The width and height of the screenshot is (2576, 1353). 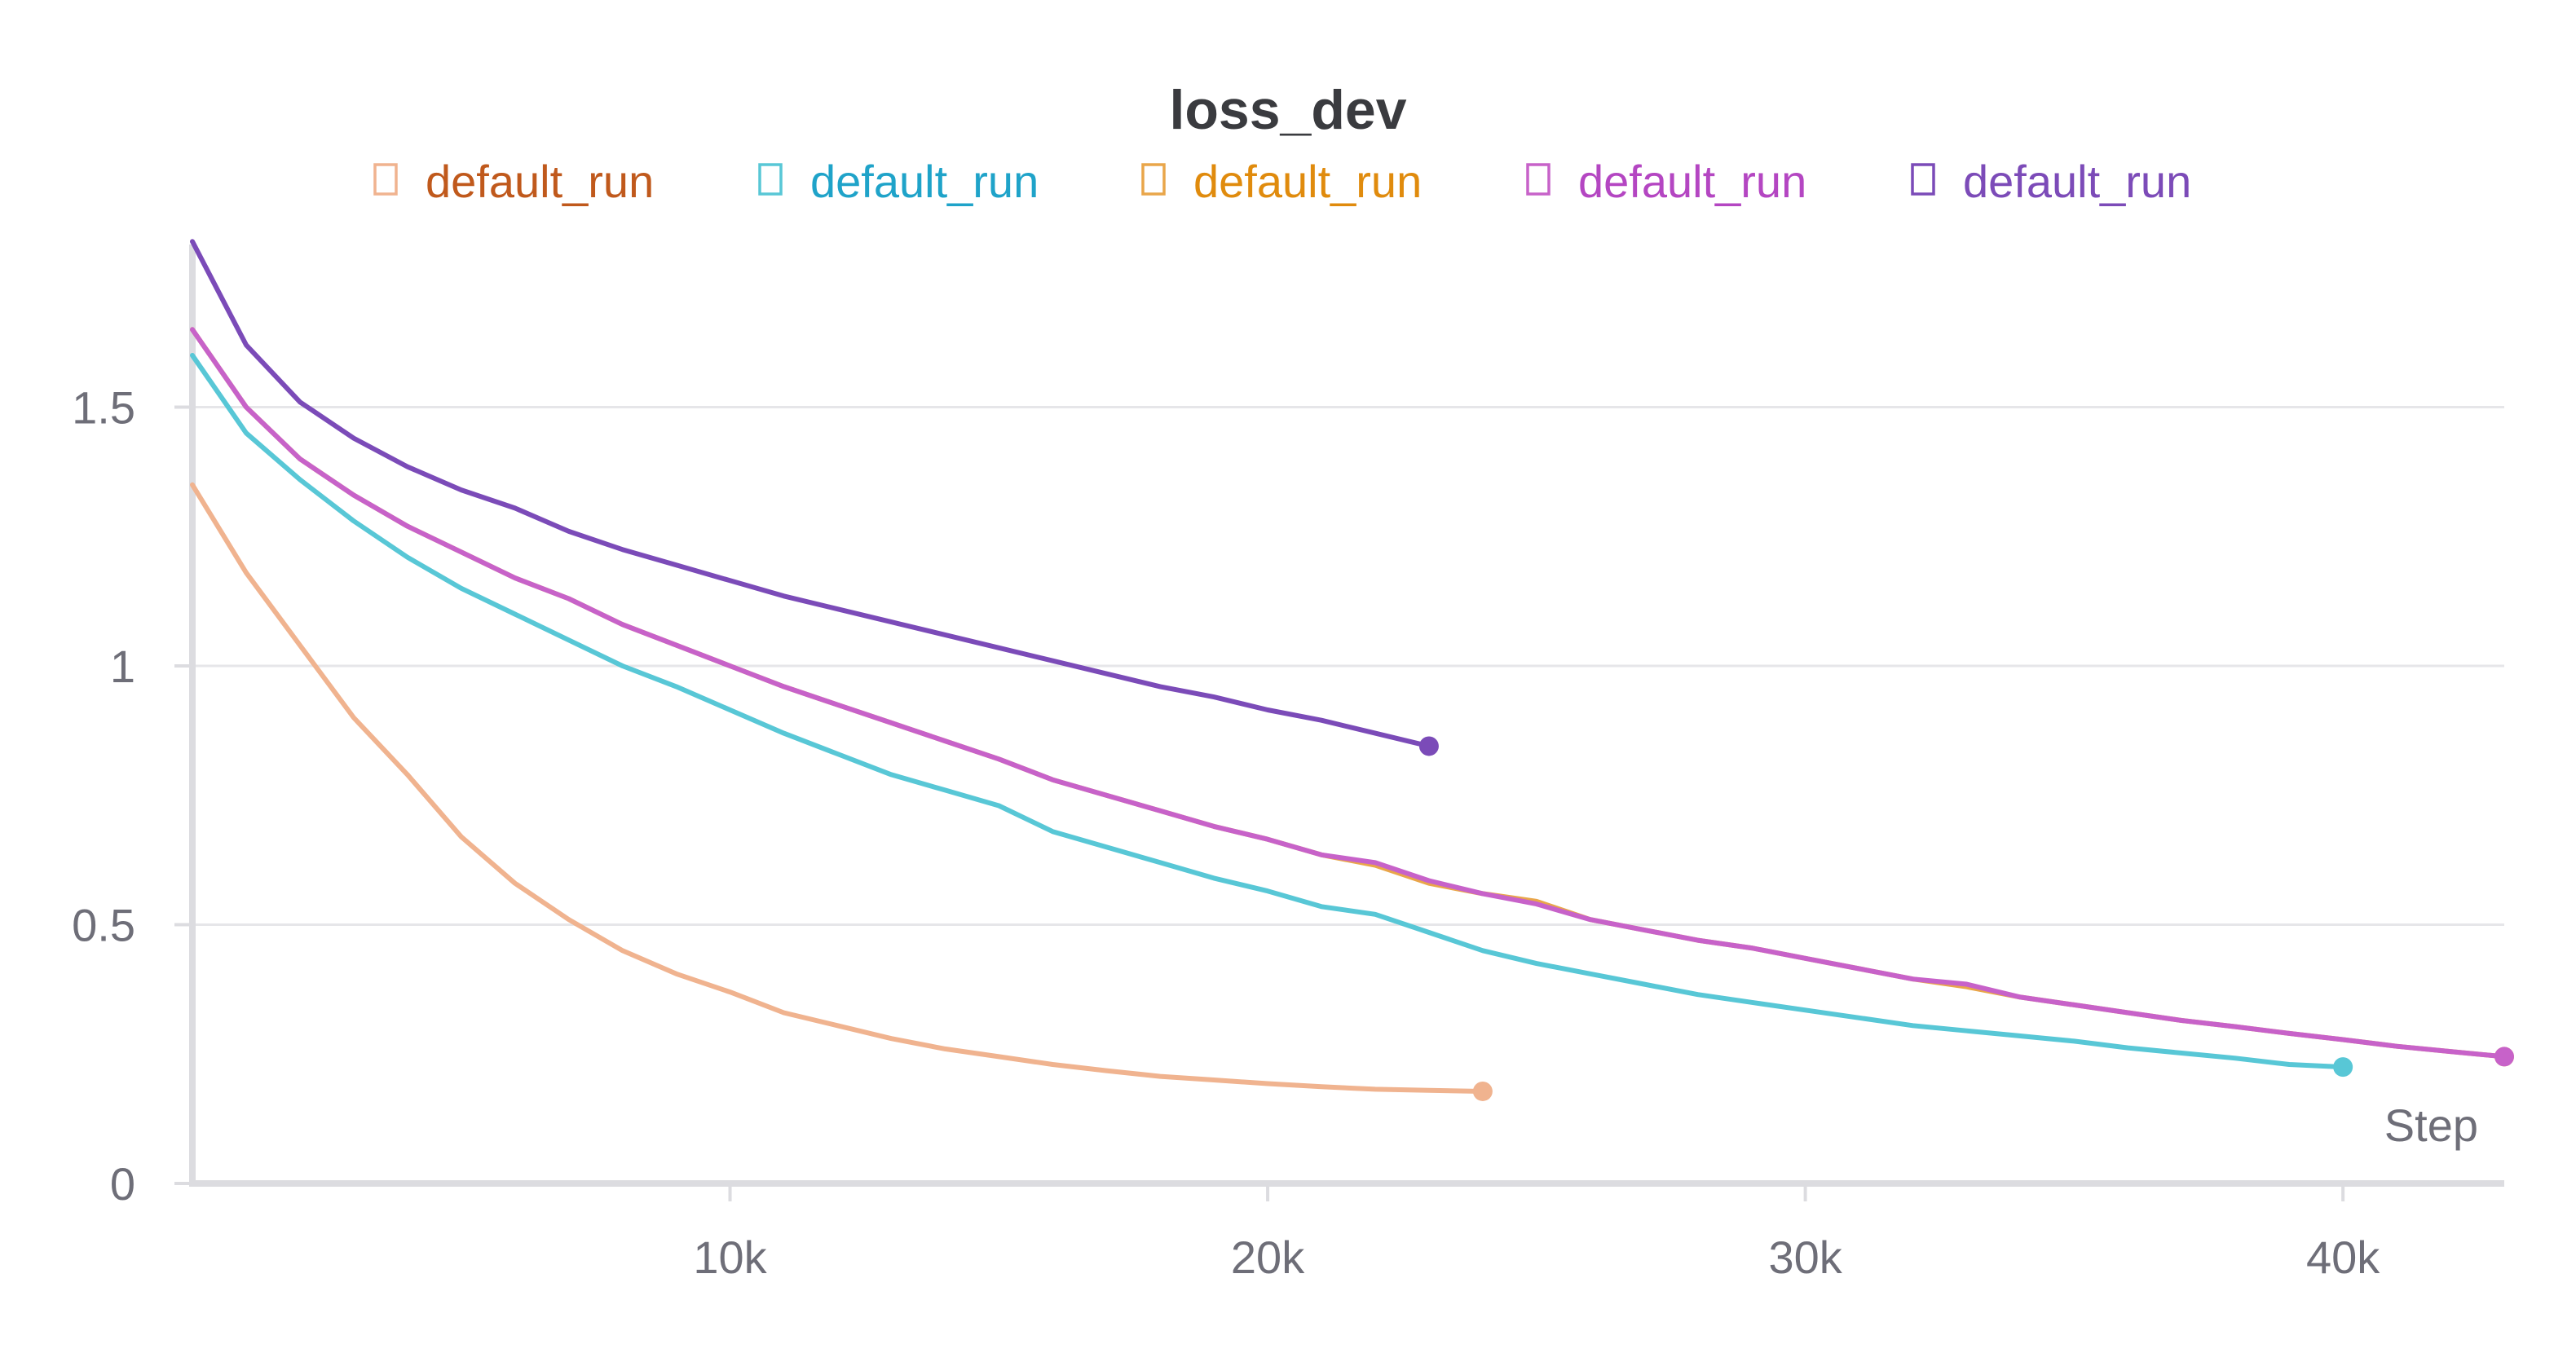 What do you see at coordinates (730, 1257) in the screenshot?
I see `x-tick-label: 10k` at bounding box center [730, 1257].